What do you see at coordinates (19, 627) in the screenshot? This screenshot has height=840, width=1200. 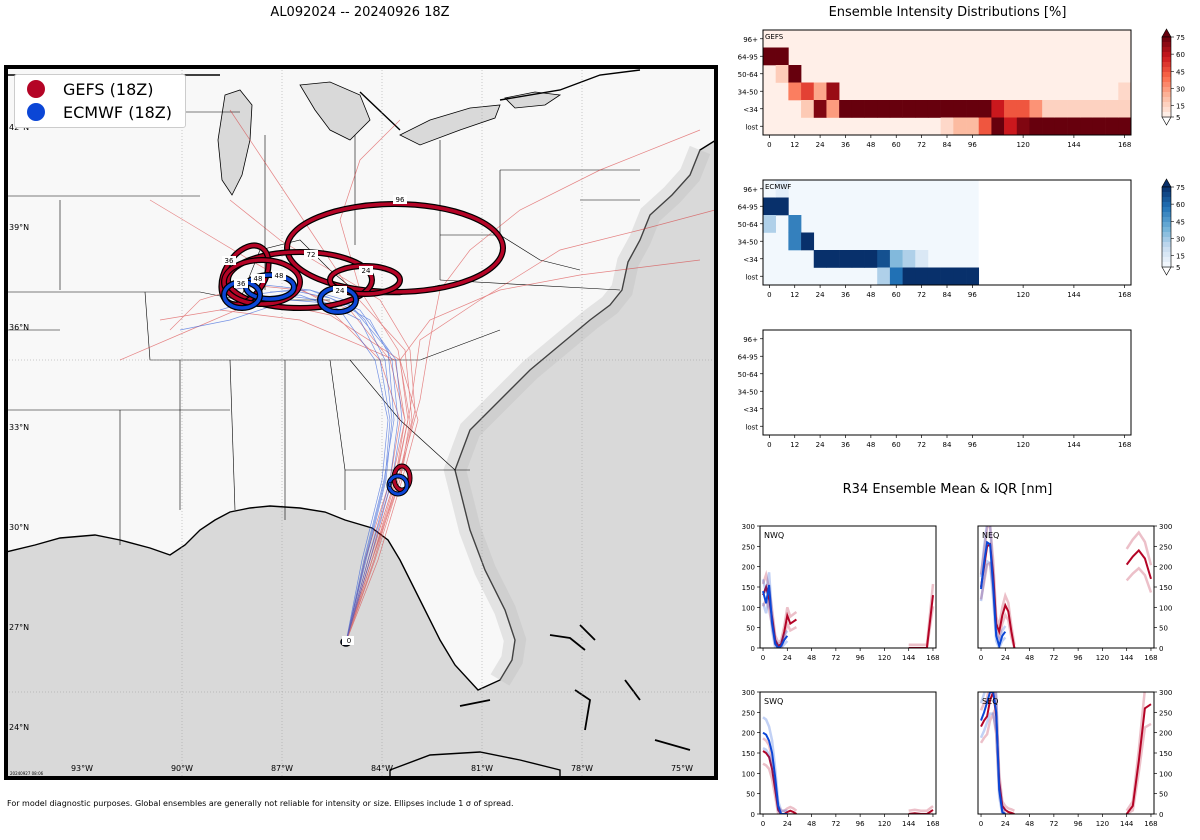 I see `lat-label: 27°N` at bounding box center [19, 627].